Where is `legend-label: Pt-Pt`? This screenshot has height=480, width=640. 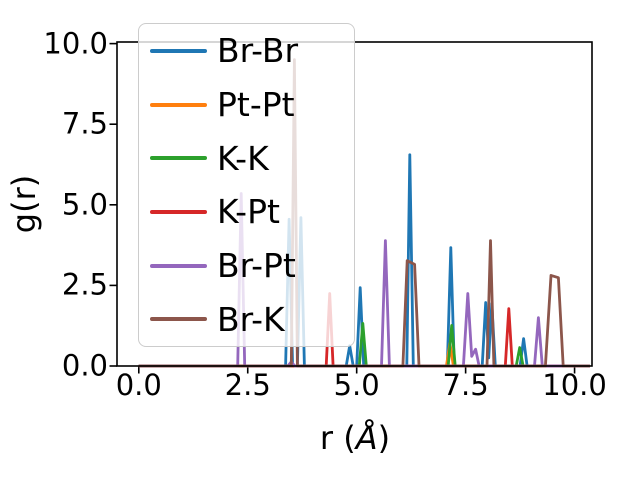 legend-label: Pt-Pt is located at coordinates (256, 104).